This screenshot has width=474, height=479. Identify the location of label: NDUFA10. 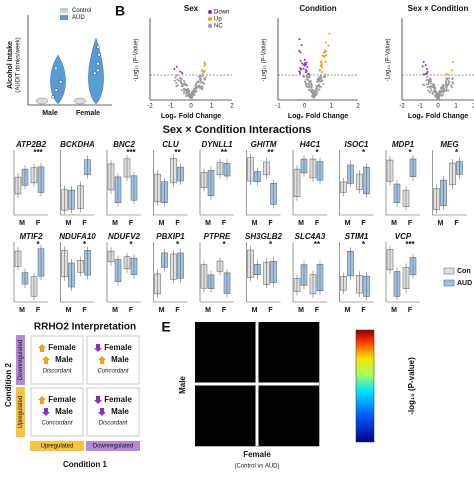
(77, 236).